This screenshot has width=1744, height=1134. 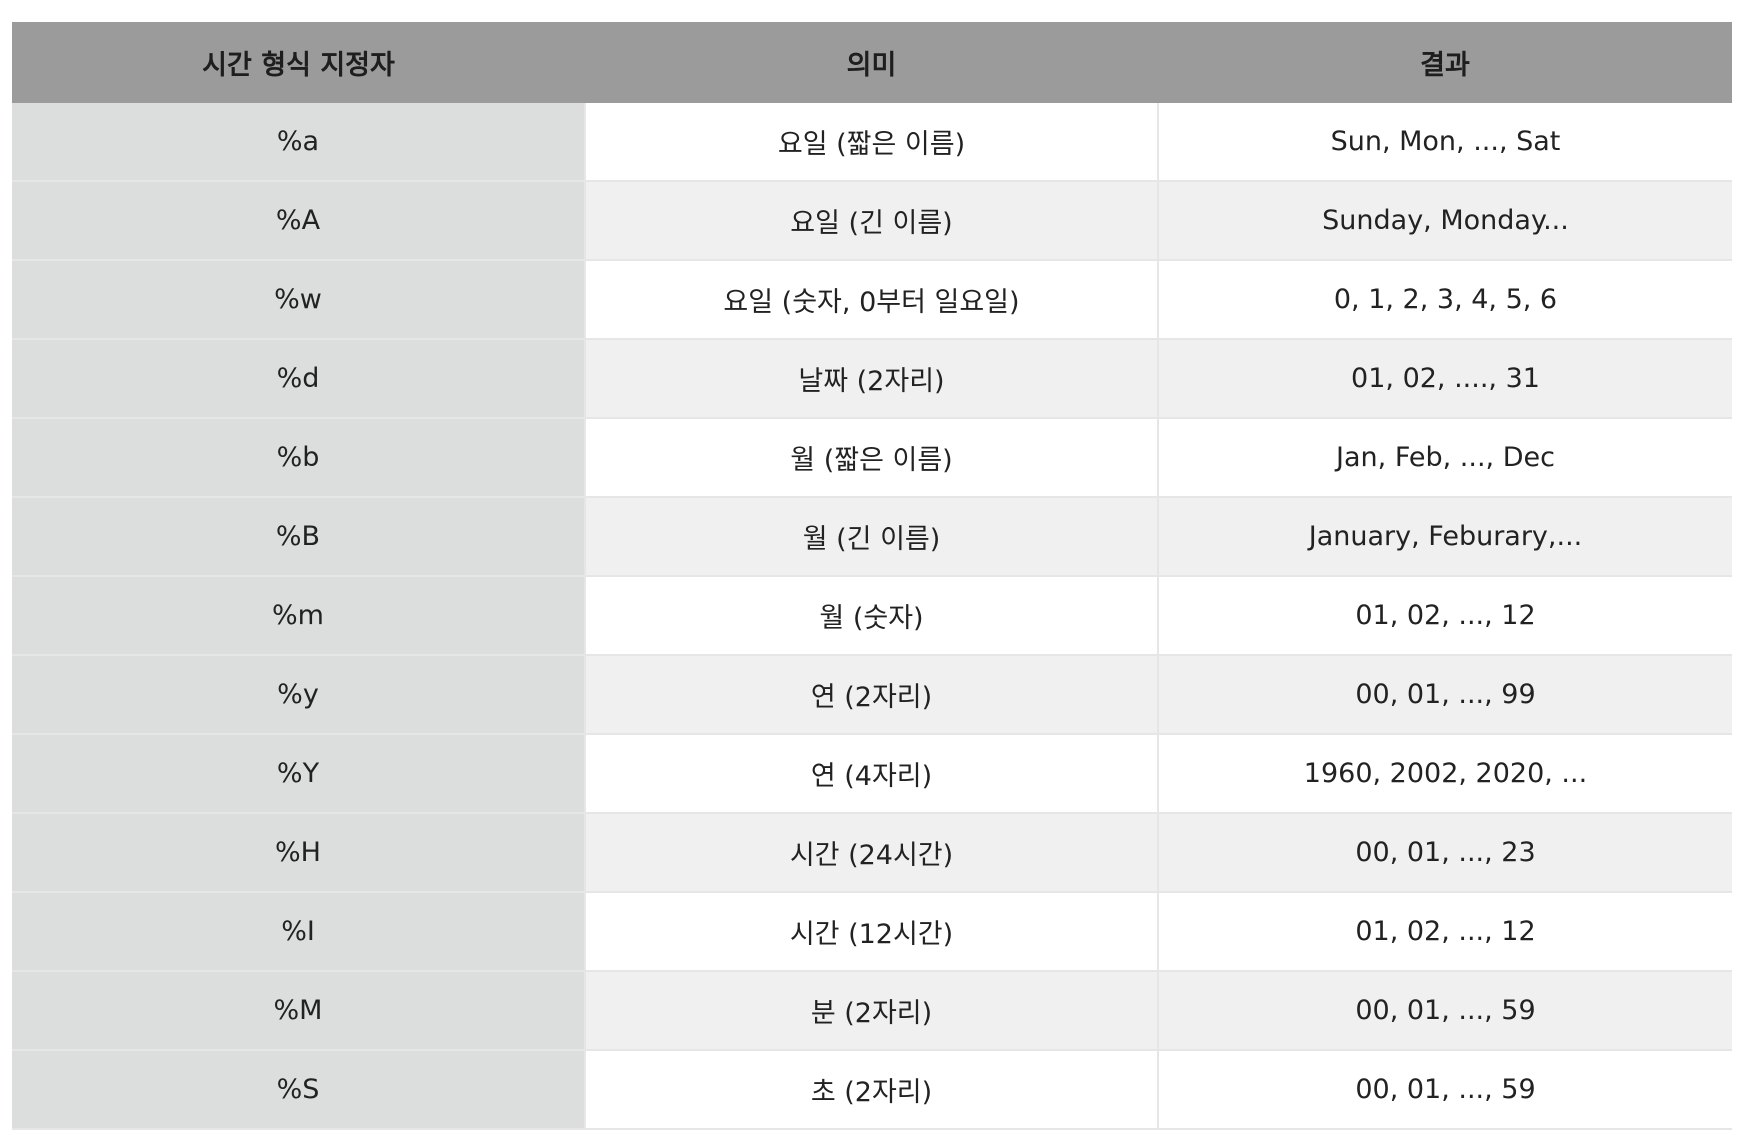 I want to click on specifier-cell: %B, so click(x=299, y=537).